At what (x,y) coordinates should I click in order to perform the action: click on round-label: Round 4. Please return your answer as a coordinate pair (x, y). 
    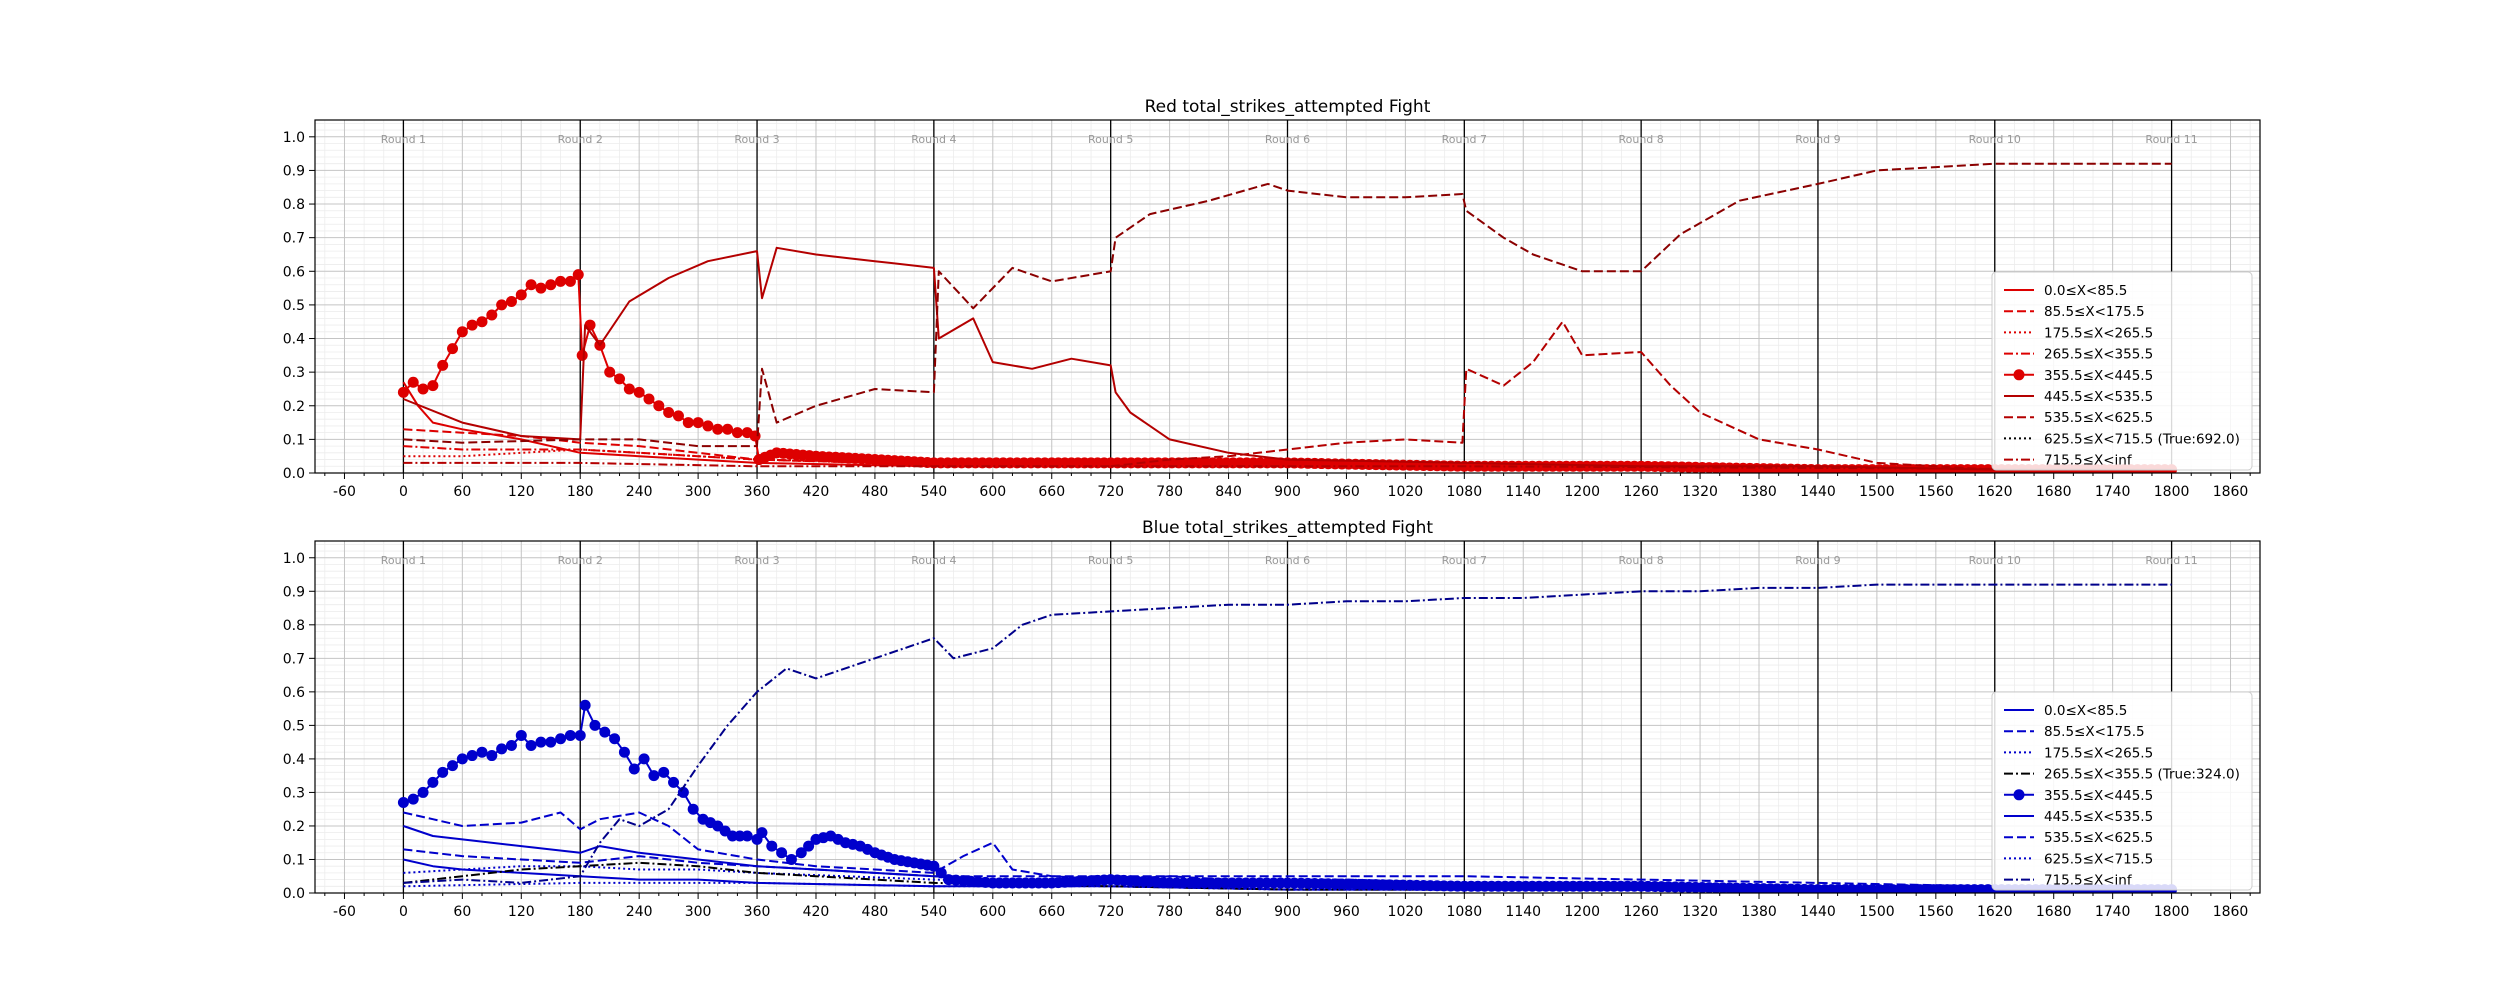
    Looking at the image, I should click on (933, 139).